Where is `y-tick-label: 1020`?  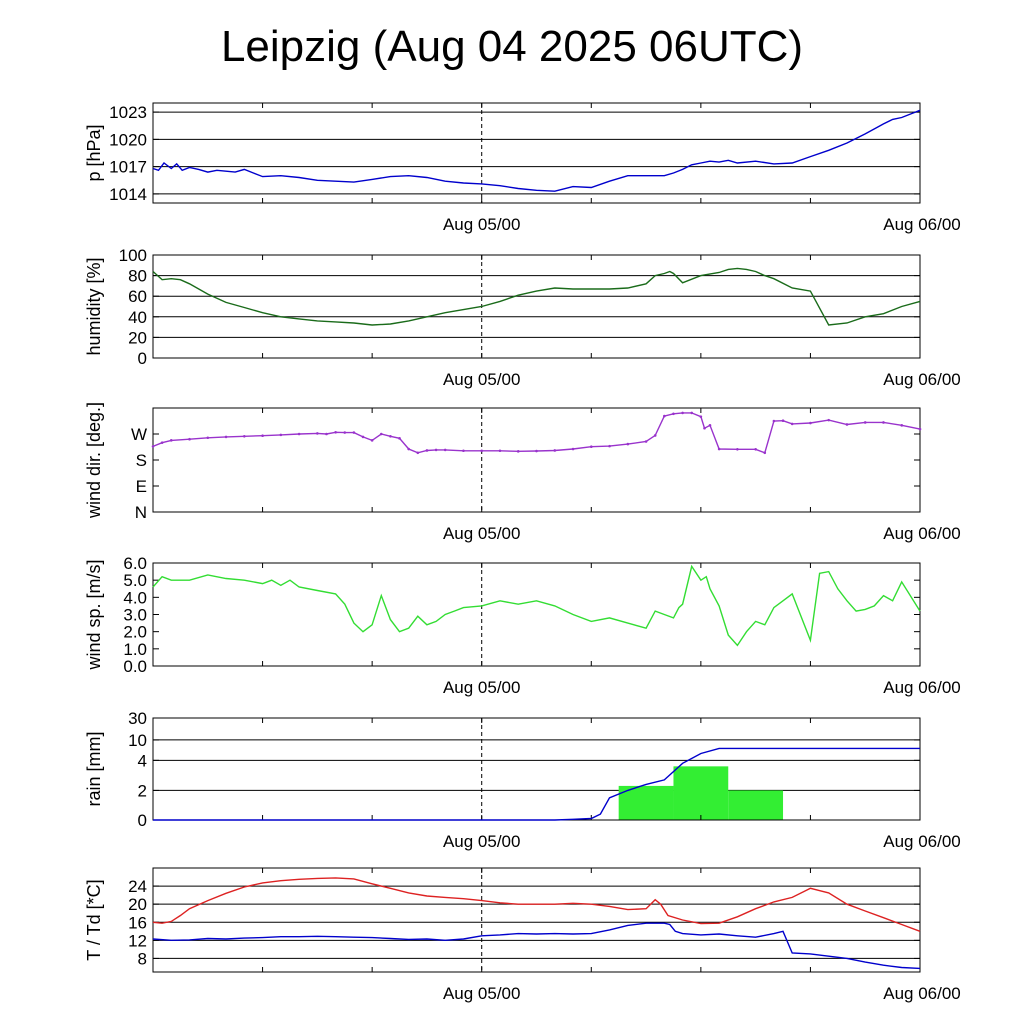 y-tick-label: 1020 is located at coordinates (128, 139).